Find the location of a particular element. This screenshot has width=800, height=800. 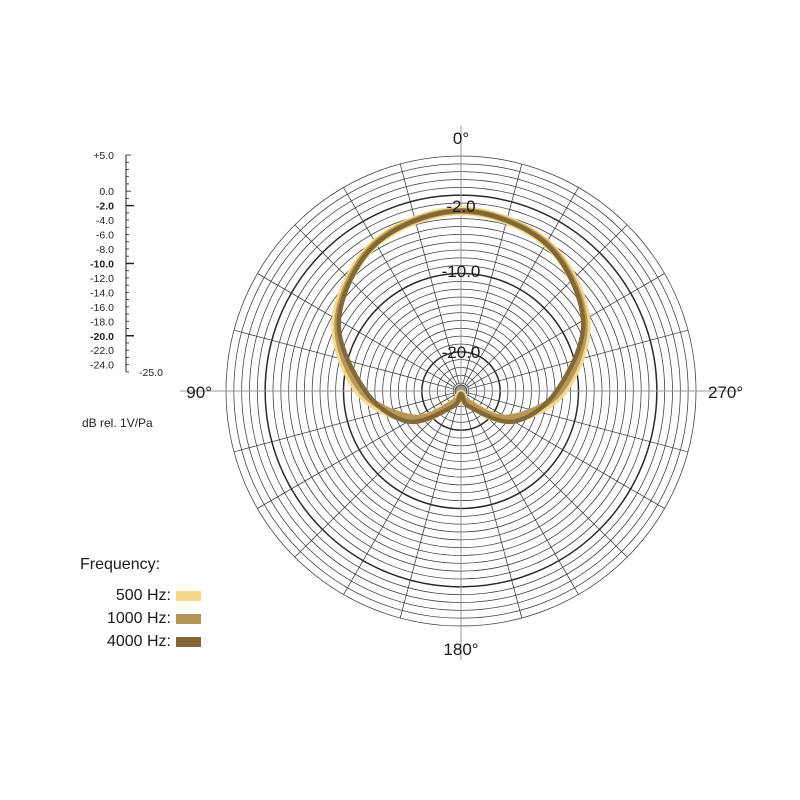

ring-label: -20.0 is located at coordinates (461, 352).